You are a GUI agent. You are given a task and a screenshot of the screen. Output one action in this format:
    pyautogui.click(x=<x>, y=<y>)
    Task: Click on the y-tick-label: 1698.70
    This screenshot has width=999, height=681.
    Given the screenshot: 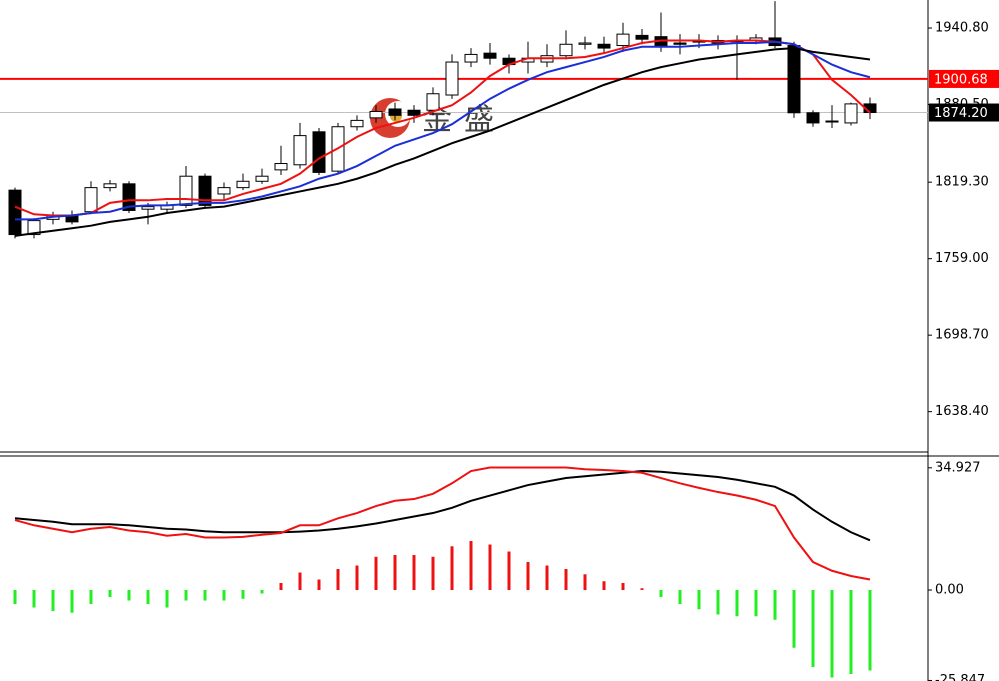 What is the action you would take?
    pyautogui.click(x=962, y=335)
    